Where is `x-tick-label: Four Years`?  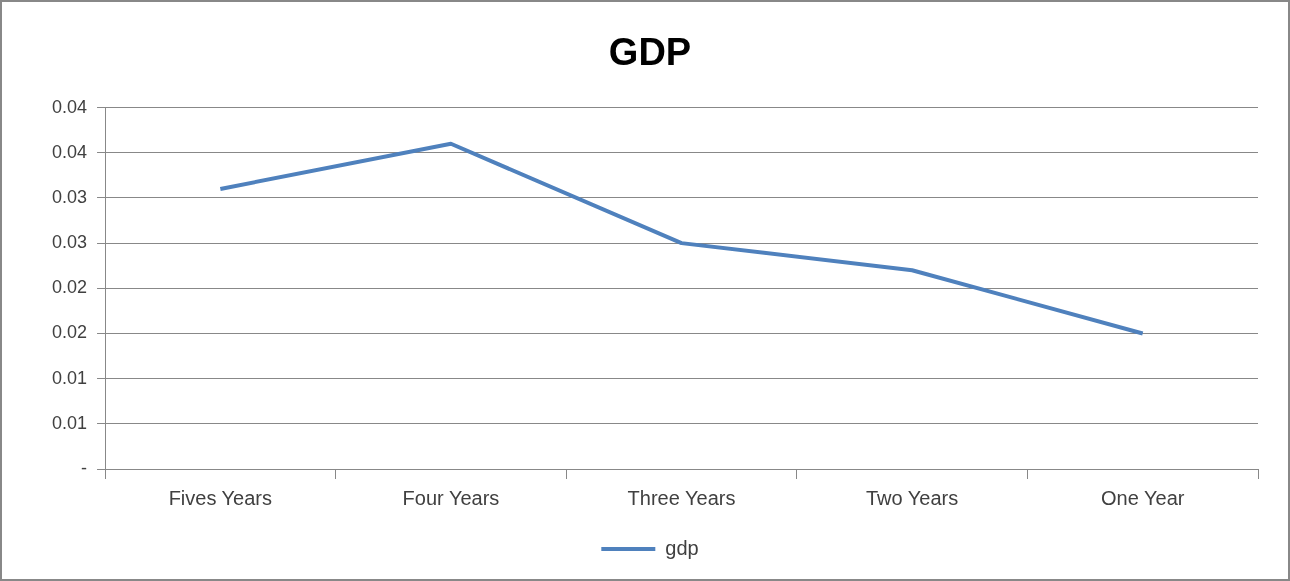
x-tick-label: Four Years is located at coordinates (451, 497).